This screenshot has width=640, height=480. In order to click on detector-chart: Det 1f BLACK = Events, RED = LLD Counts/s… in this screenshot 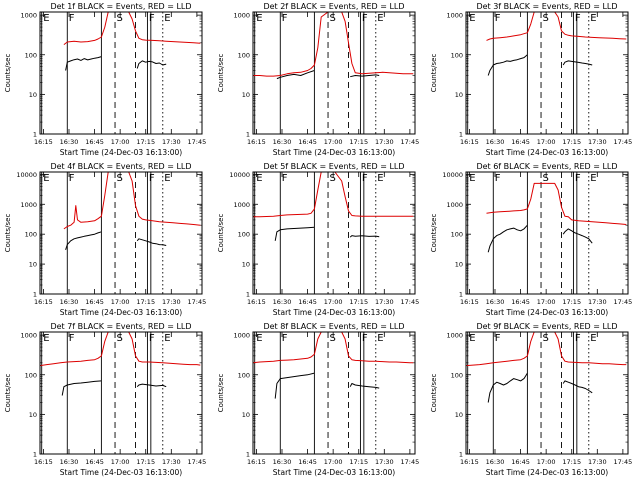, I will do `click(105, 79)`.